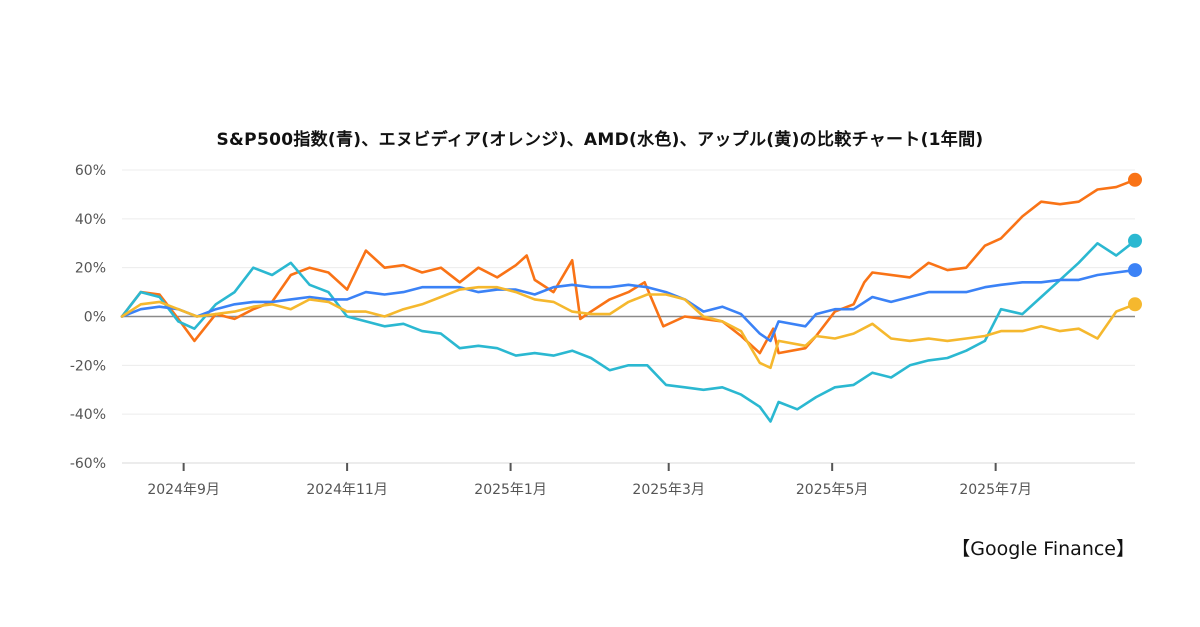 The width and height of the screenshot is (1200, 627). Describe the element at coordinates (88, 366) in the screenshot. I see `y-tick-label: -20%` at that location.